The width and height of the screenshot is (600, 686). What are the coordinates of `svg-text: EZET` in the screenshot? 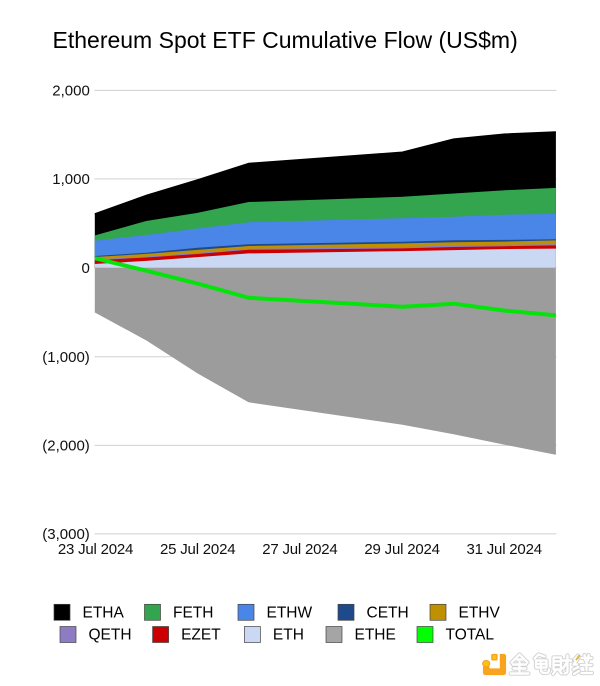 It's located at (201, 635).